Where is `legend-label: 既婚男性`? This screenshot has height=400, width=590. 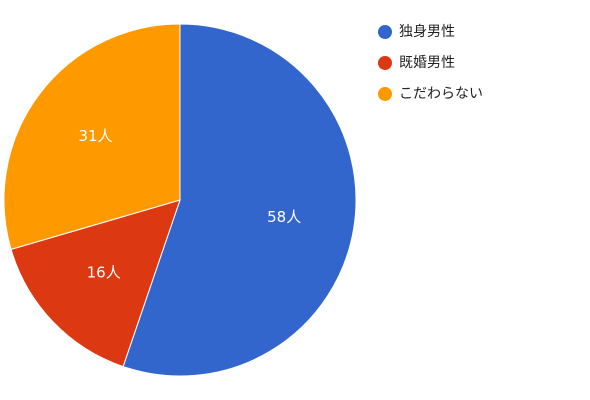 legend-label: 既婚男性 is located at coordinates (427, 63).